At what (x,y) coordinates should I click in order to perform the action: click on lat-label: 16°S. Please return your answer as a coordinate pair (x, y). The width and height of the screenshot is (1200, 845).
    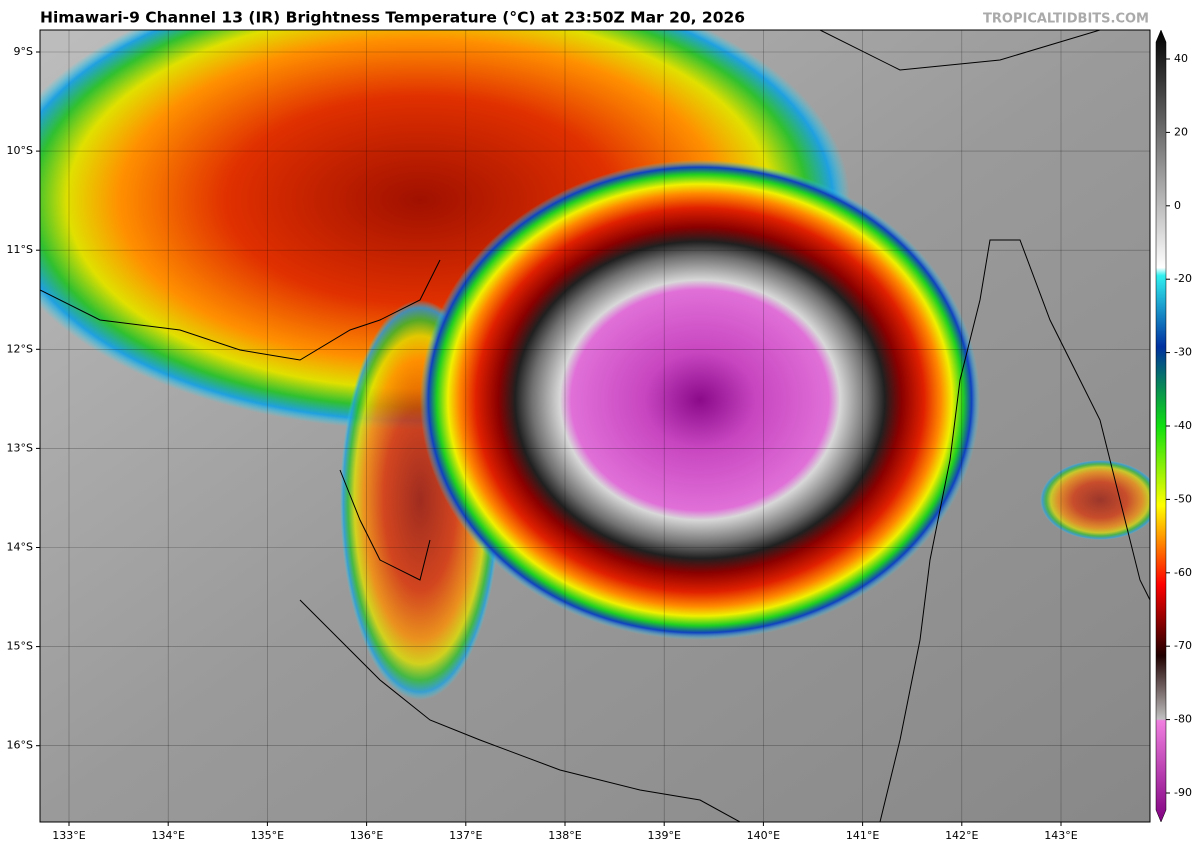
    Looking at the image, I should click on (20, 745).